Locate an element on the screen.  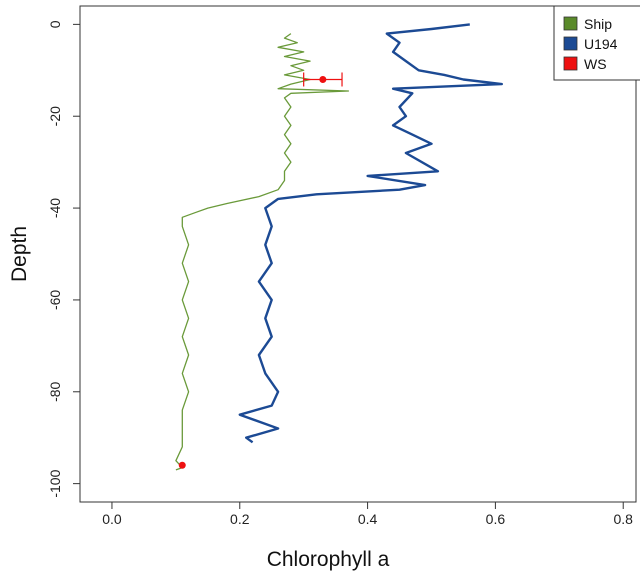
x-tick-label: 0.2 is located at coordinates (240, 519).